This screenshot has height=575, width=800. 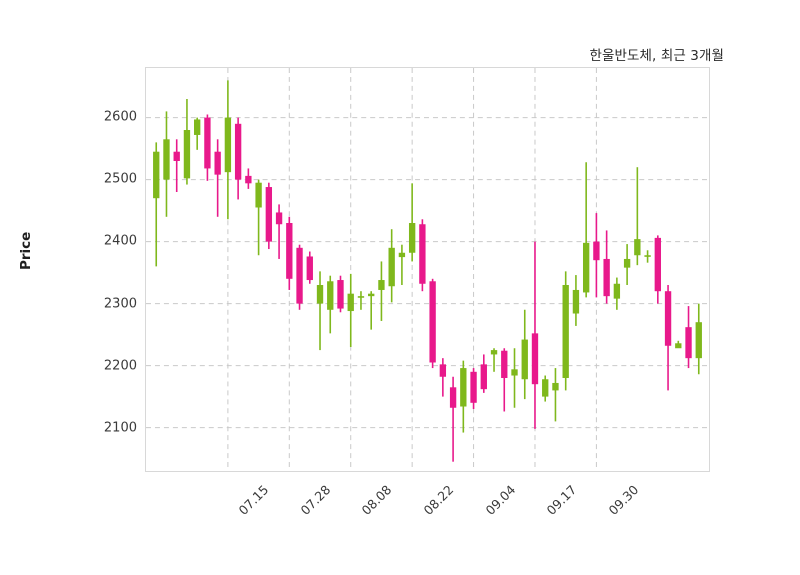 I want to click on x-tick-label: 08.08, so click(x=376, y=500).